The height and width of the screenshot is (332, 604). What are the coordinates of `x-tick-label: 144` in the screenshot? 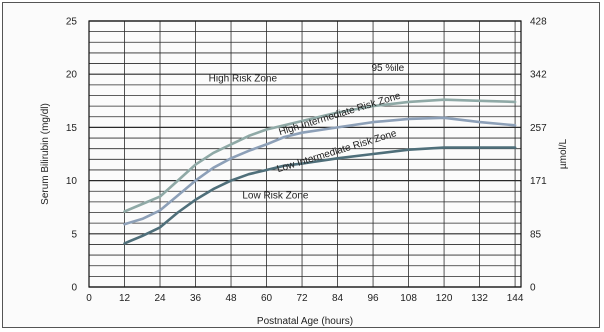 It's located at (515, 298).